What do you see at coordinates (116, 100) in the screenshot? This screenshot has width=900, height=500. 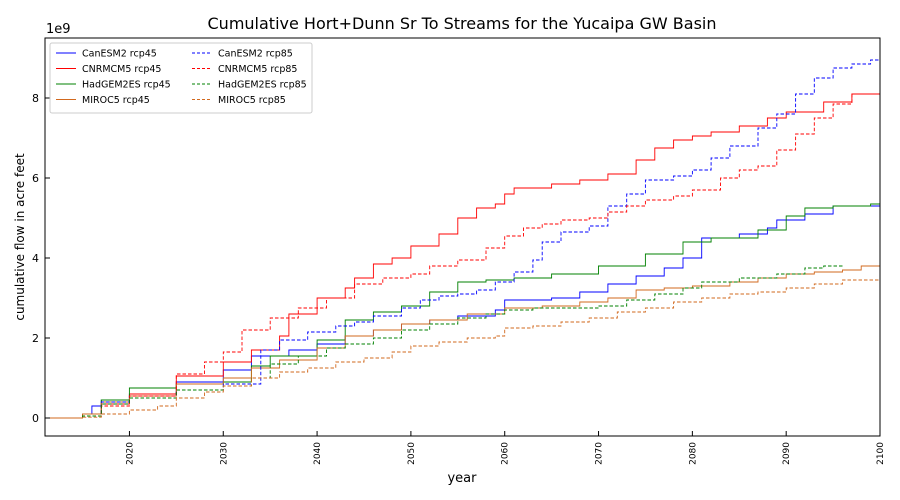 I see `legend-label: MIROC5 rcp45` at bounding box center [116, 100].